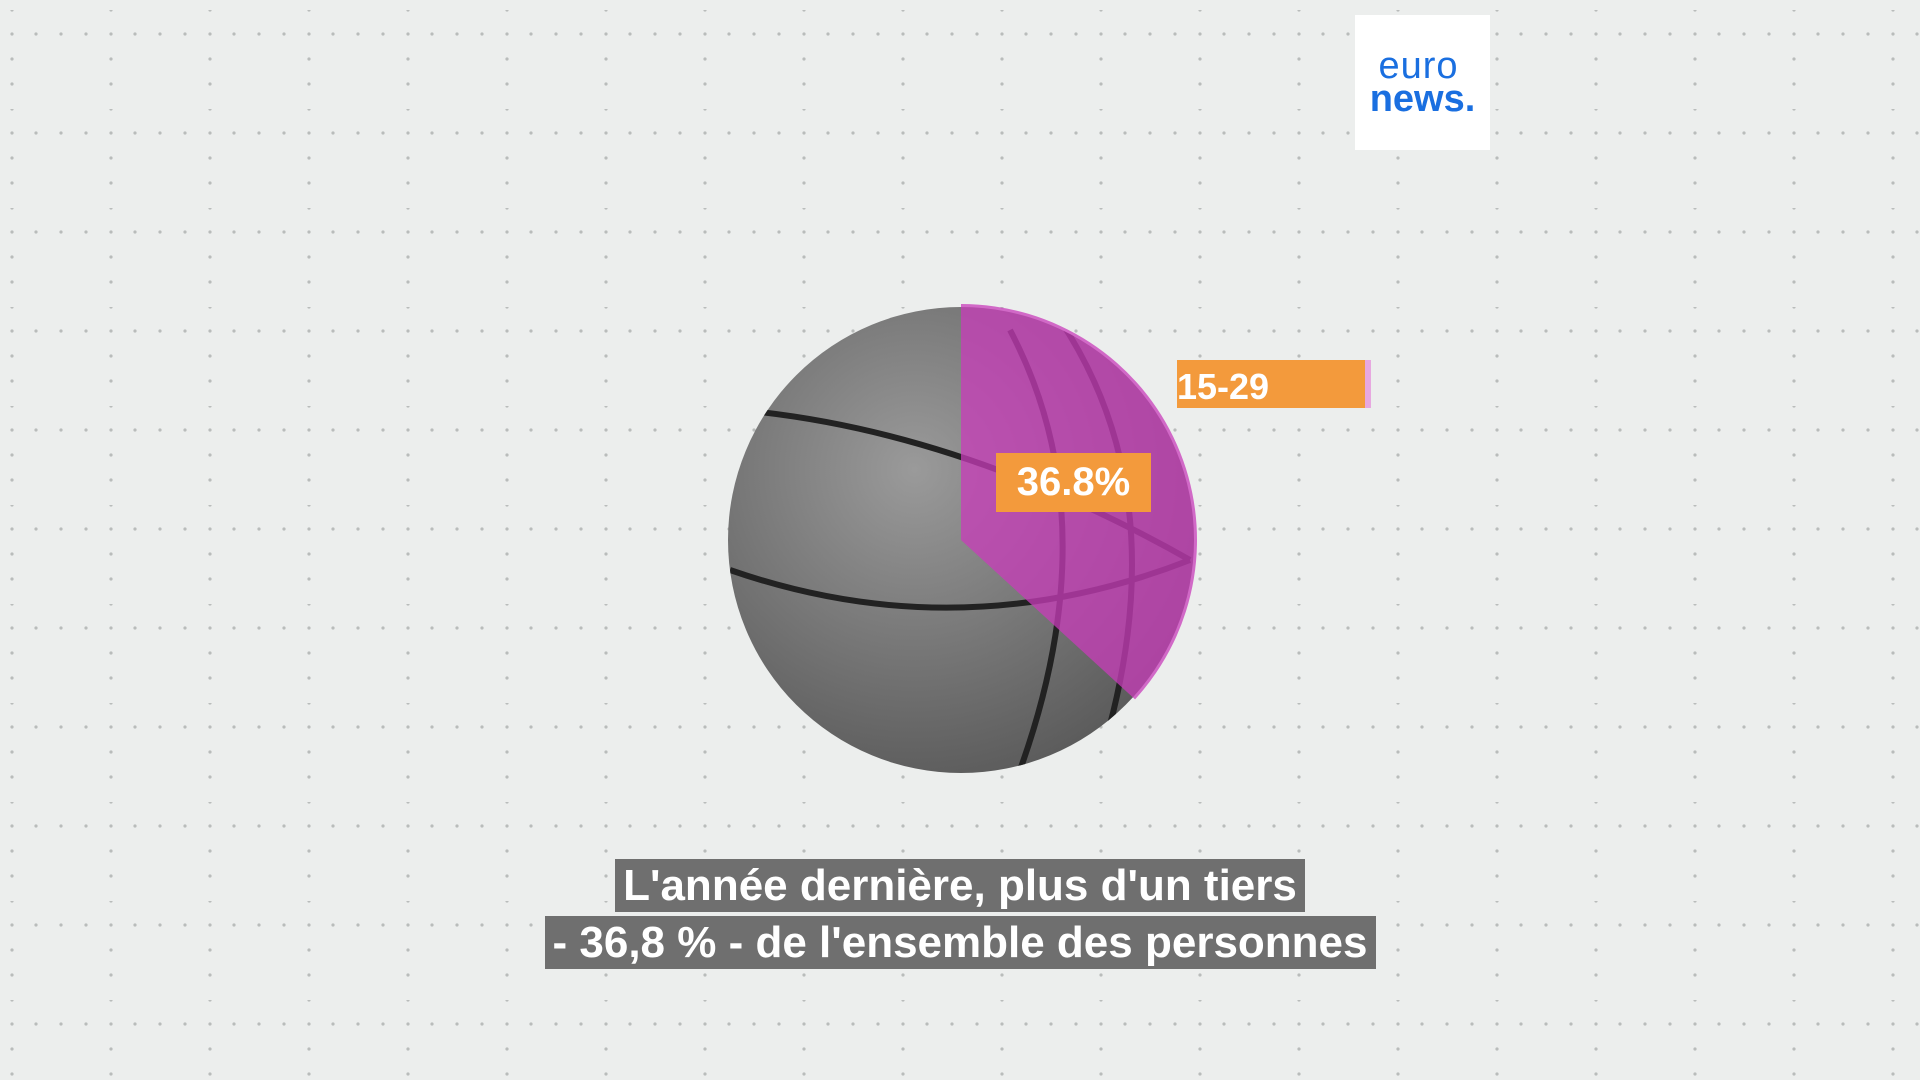 This screenshot has width=1920, height=1080. I want to click on logo-text-news: news., so click(1422, 98).